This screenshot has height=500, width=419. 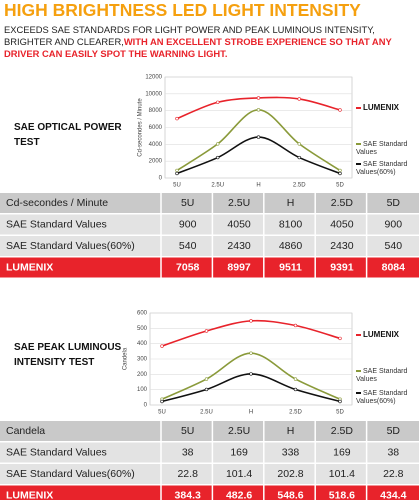 I want to click on y-axis-label: Cd-secondes / Minute, so click(x=141, y=127).